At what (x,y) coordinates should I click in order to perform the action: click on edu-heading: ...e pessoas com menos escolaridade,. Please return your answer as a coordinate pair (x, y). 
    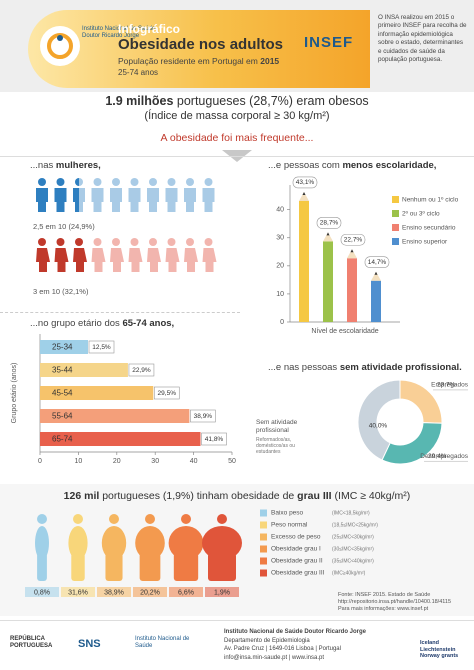
    Looking at the image, I should click on (352, 165).